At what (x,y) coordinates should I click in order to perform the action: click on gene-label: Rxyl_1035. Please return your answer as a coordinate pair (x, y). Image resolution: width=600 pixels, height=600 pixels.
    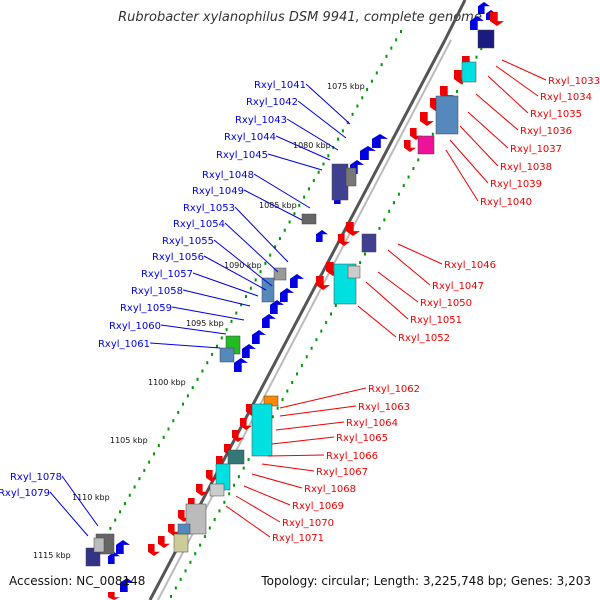
    Looking at the image, I should click on (556, 114).